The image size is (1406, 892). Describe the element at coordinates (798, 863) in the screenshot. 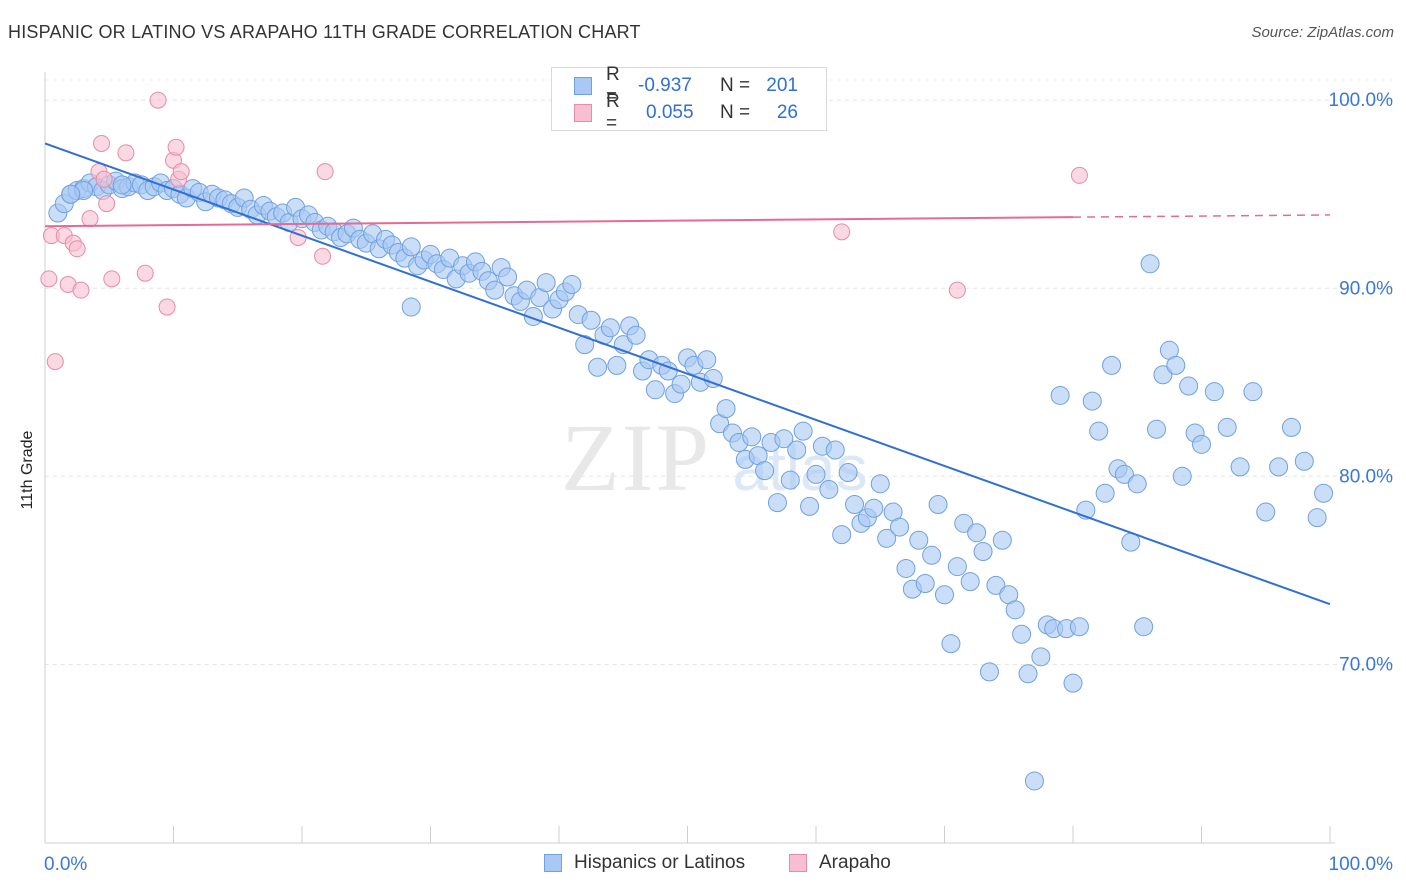

I see `legend-swatch-pink` at that location.